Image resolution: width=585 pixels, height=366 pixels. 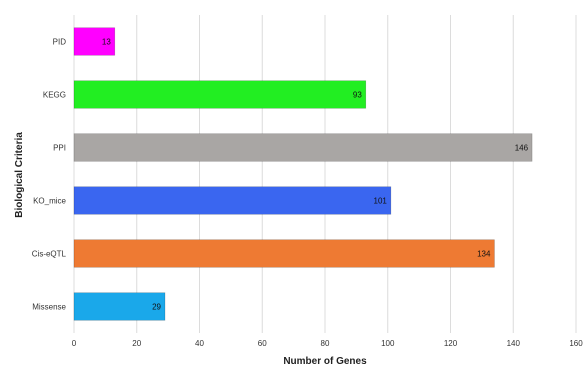 What do you see at coordinates (451, 343) in the screenshot?
I see `x-tick-label: 120` at bounding box center [451, 343].